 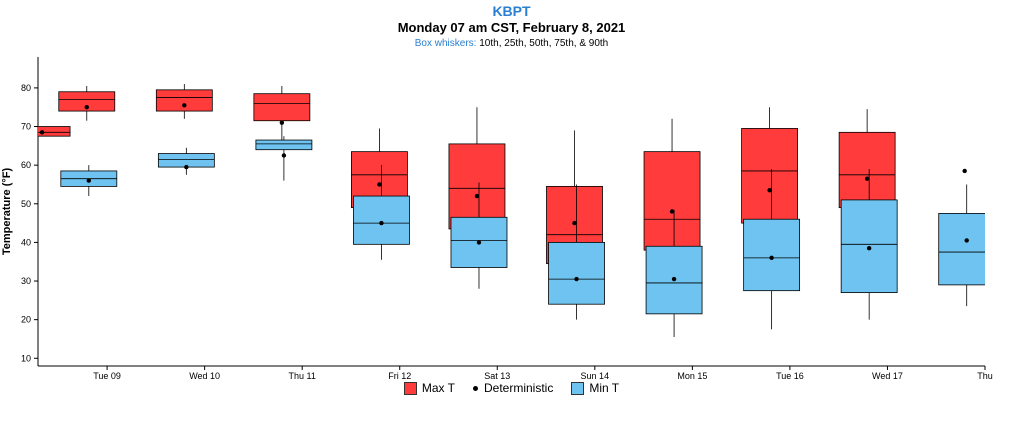 What do you see at coordinates (410, 388) in the screenshot?
I see `legend-max-swatch` at bounding box center [410, 388].